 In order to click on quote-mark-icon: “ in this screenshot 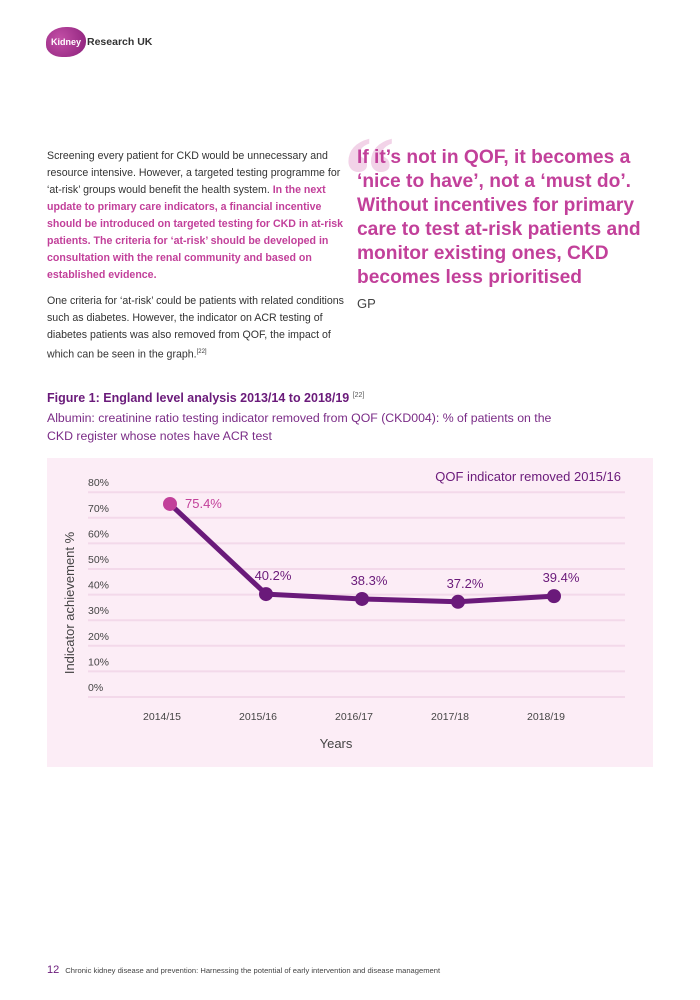, I will do `click(365, 175)`.